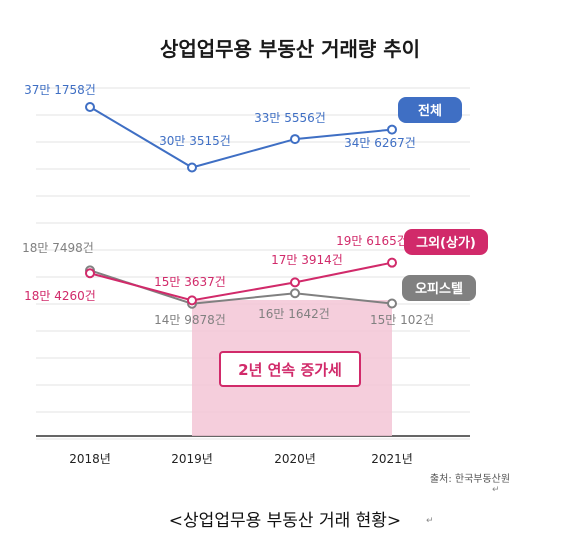 This screenshot has height=559, width=570. Describe the element at coordinates (241, 459) in the screenshot. I see `x-axis: 2018년 2019년 2020년 2021년` at that location.